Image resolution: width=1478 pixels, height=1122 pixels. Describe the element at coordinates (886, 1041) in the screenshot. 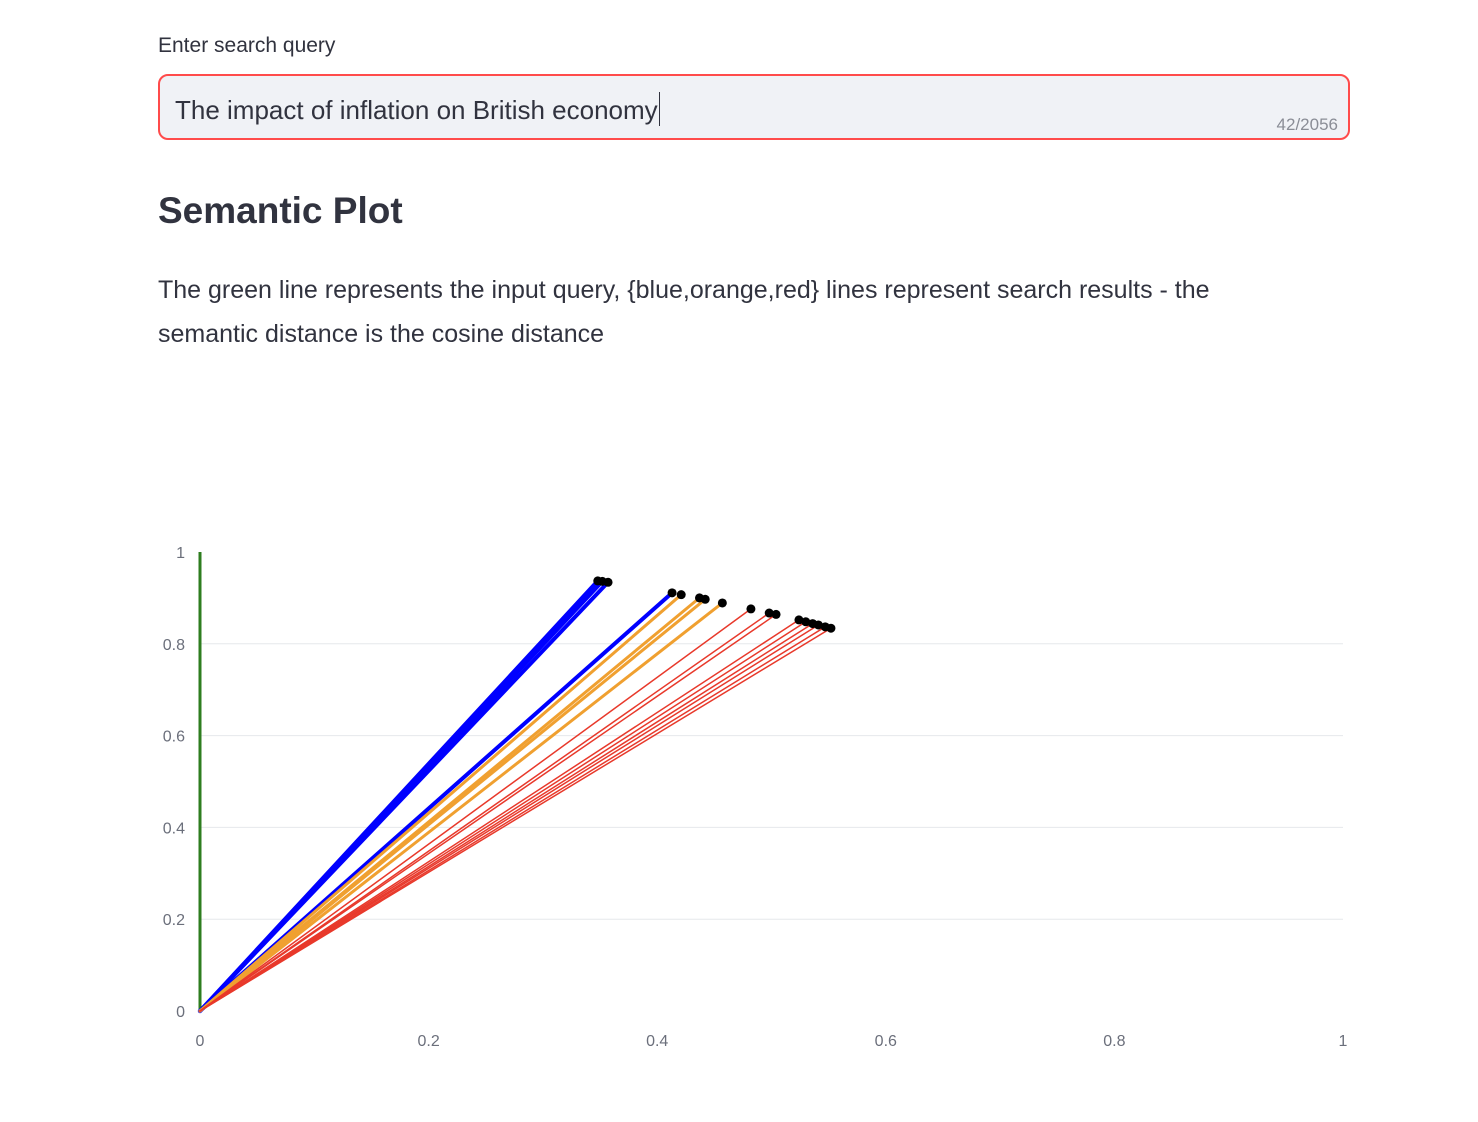

I see `x-tick-label: 0.6` at that location.